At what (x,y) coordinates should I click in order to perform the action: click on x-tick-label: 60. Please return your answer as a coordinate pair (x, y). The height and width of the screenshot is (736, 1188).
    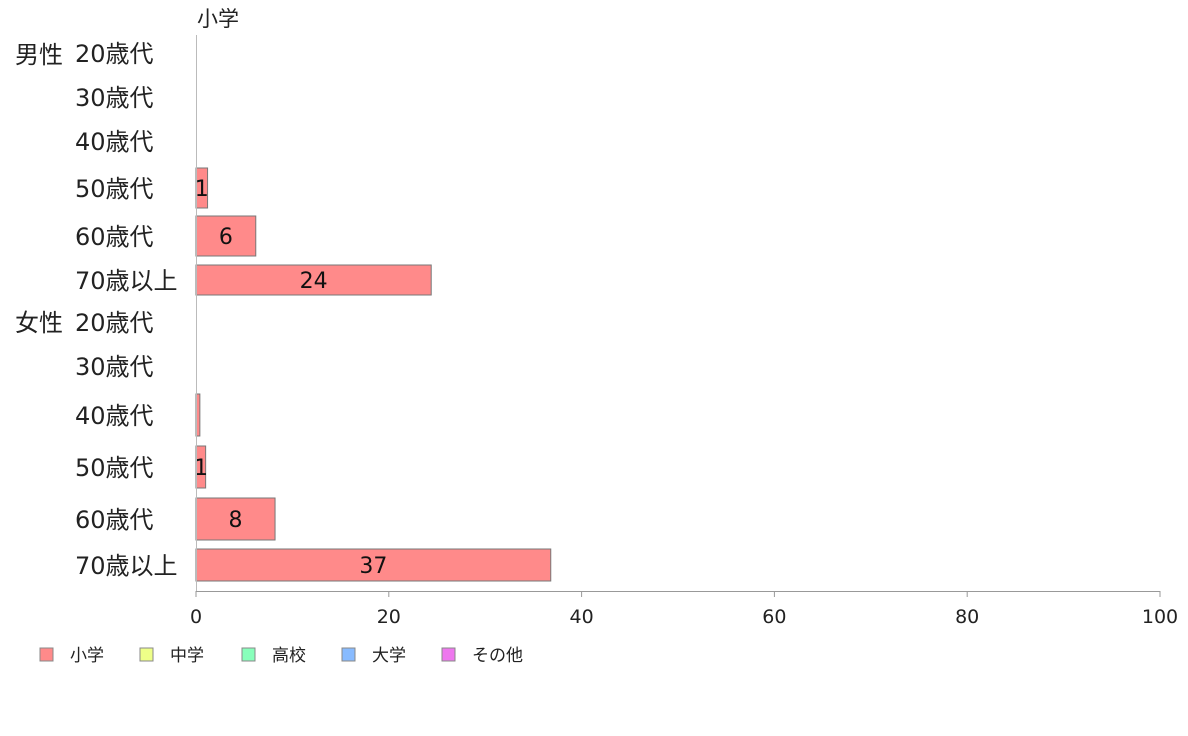
    Looking at the image, I should click on (774, 617).